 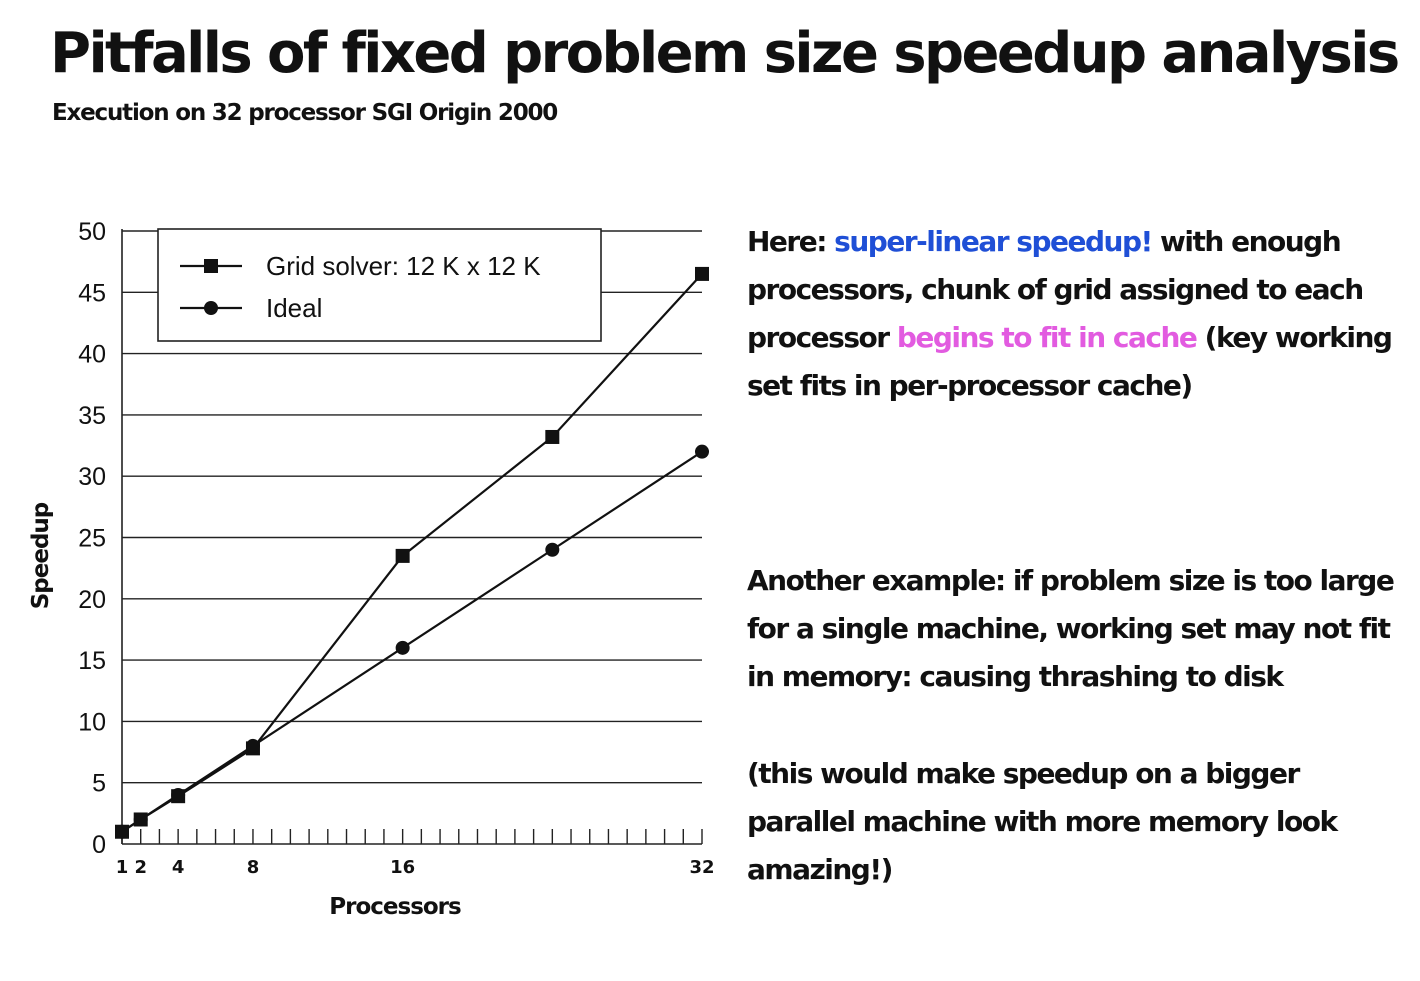 What do you see at coordinates (294, 308) in the screenshot?
I see `legend-label-2: Ideal` at bounding box center [294, 308].